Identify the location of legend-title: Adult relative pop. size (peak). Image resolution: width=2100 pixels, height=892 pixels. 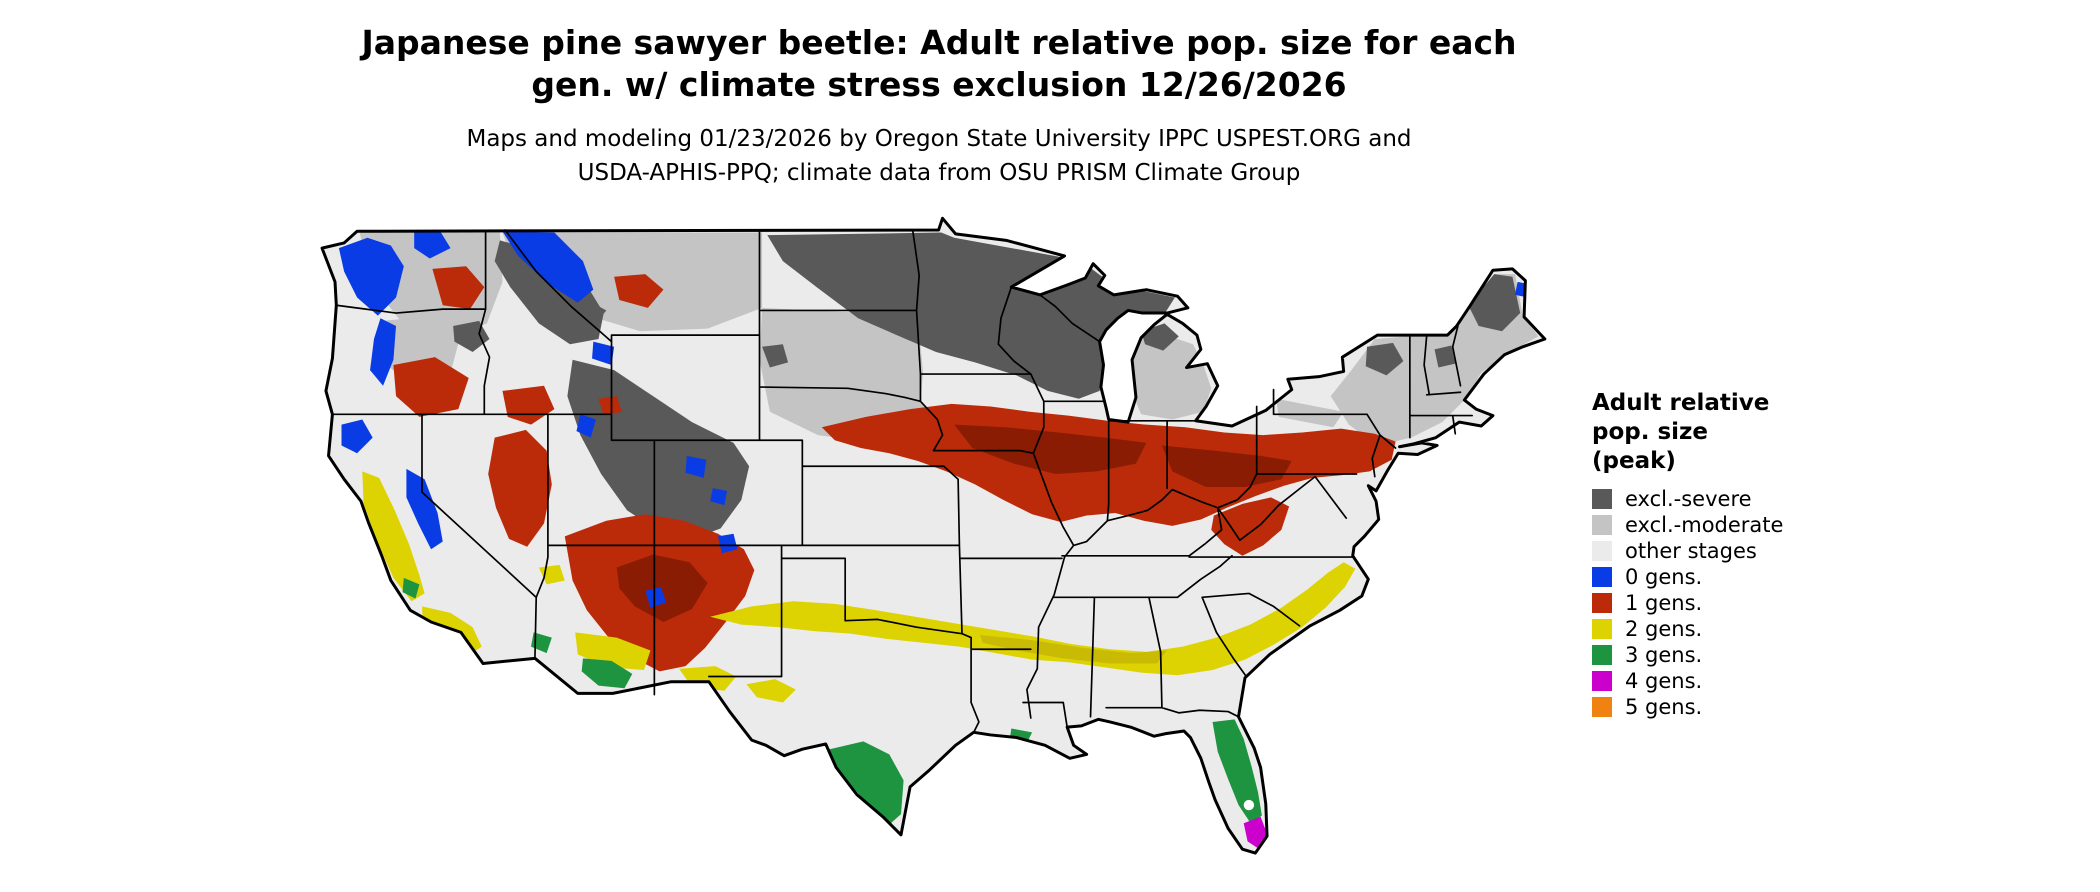
(1742, 432).